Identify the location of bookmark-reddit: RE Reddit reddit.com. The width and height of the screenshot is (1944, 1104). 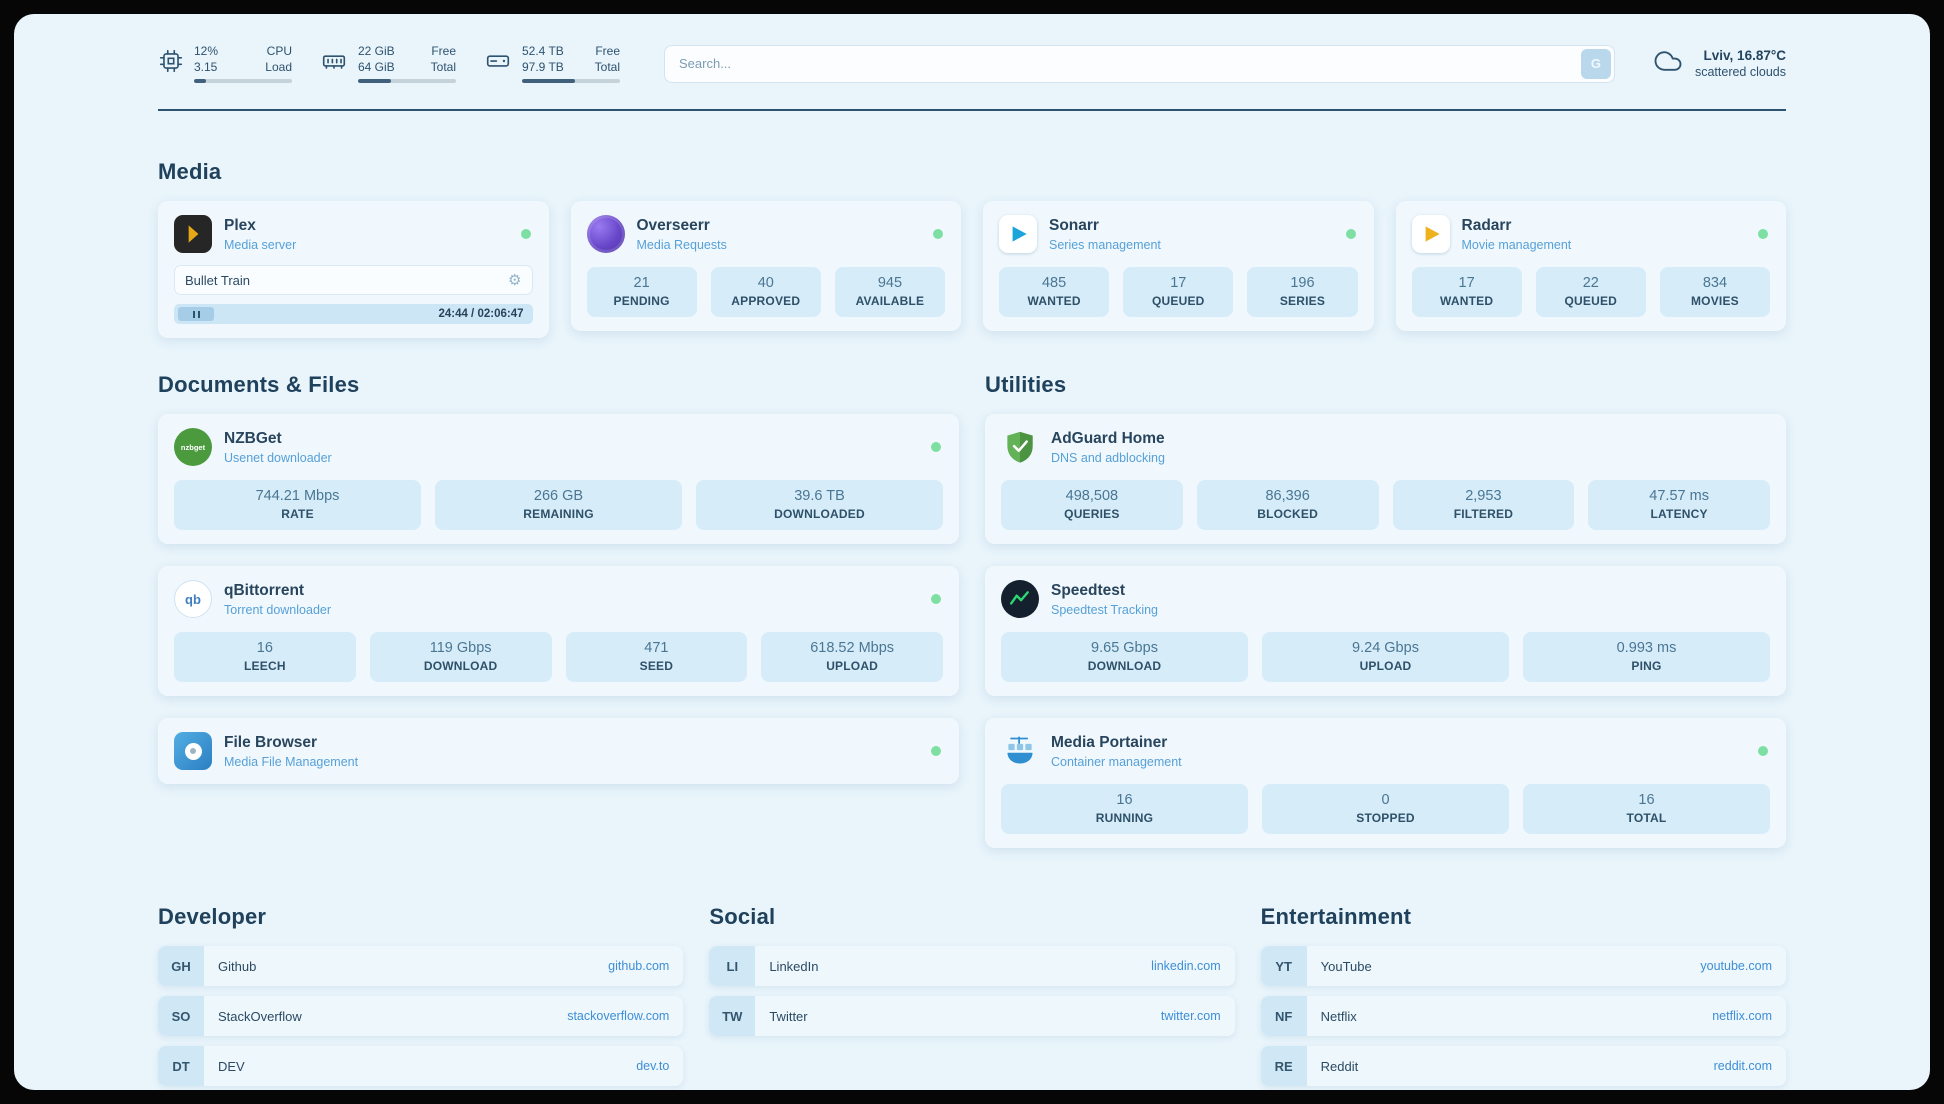
(1523, 1066).